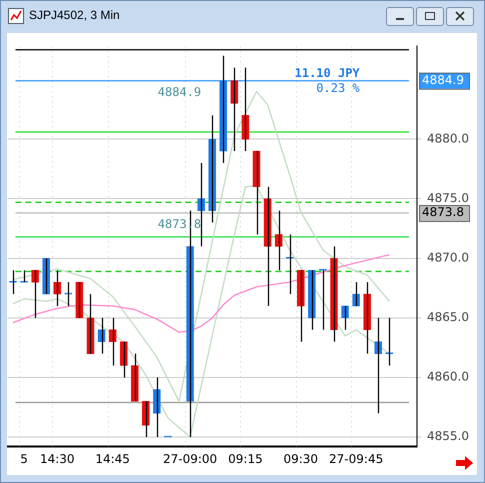 The width and height of the screenshot is (485, 483). What do you see at coordinates (443, 212) in the screenshot?
I see `ref-line-label: 4873.8` at bounding box center [443, 212].